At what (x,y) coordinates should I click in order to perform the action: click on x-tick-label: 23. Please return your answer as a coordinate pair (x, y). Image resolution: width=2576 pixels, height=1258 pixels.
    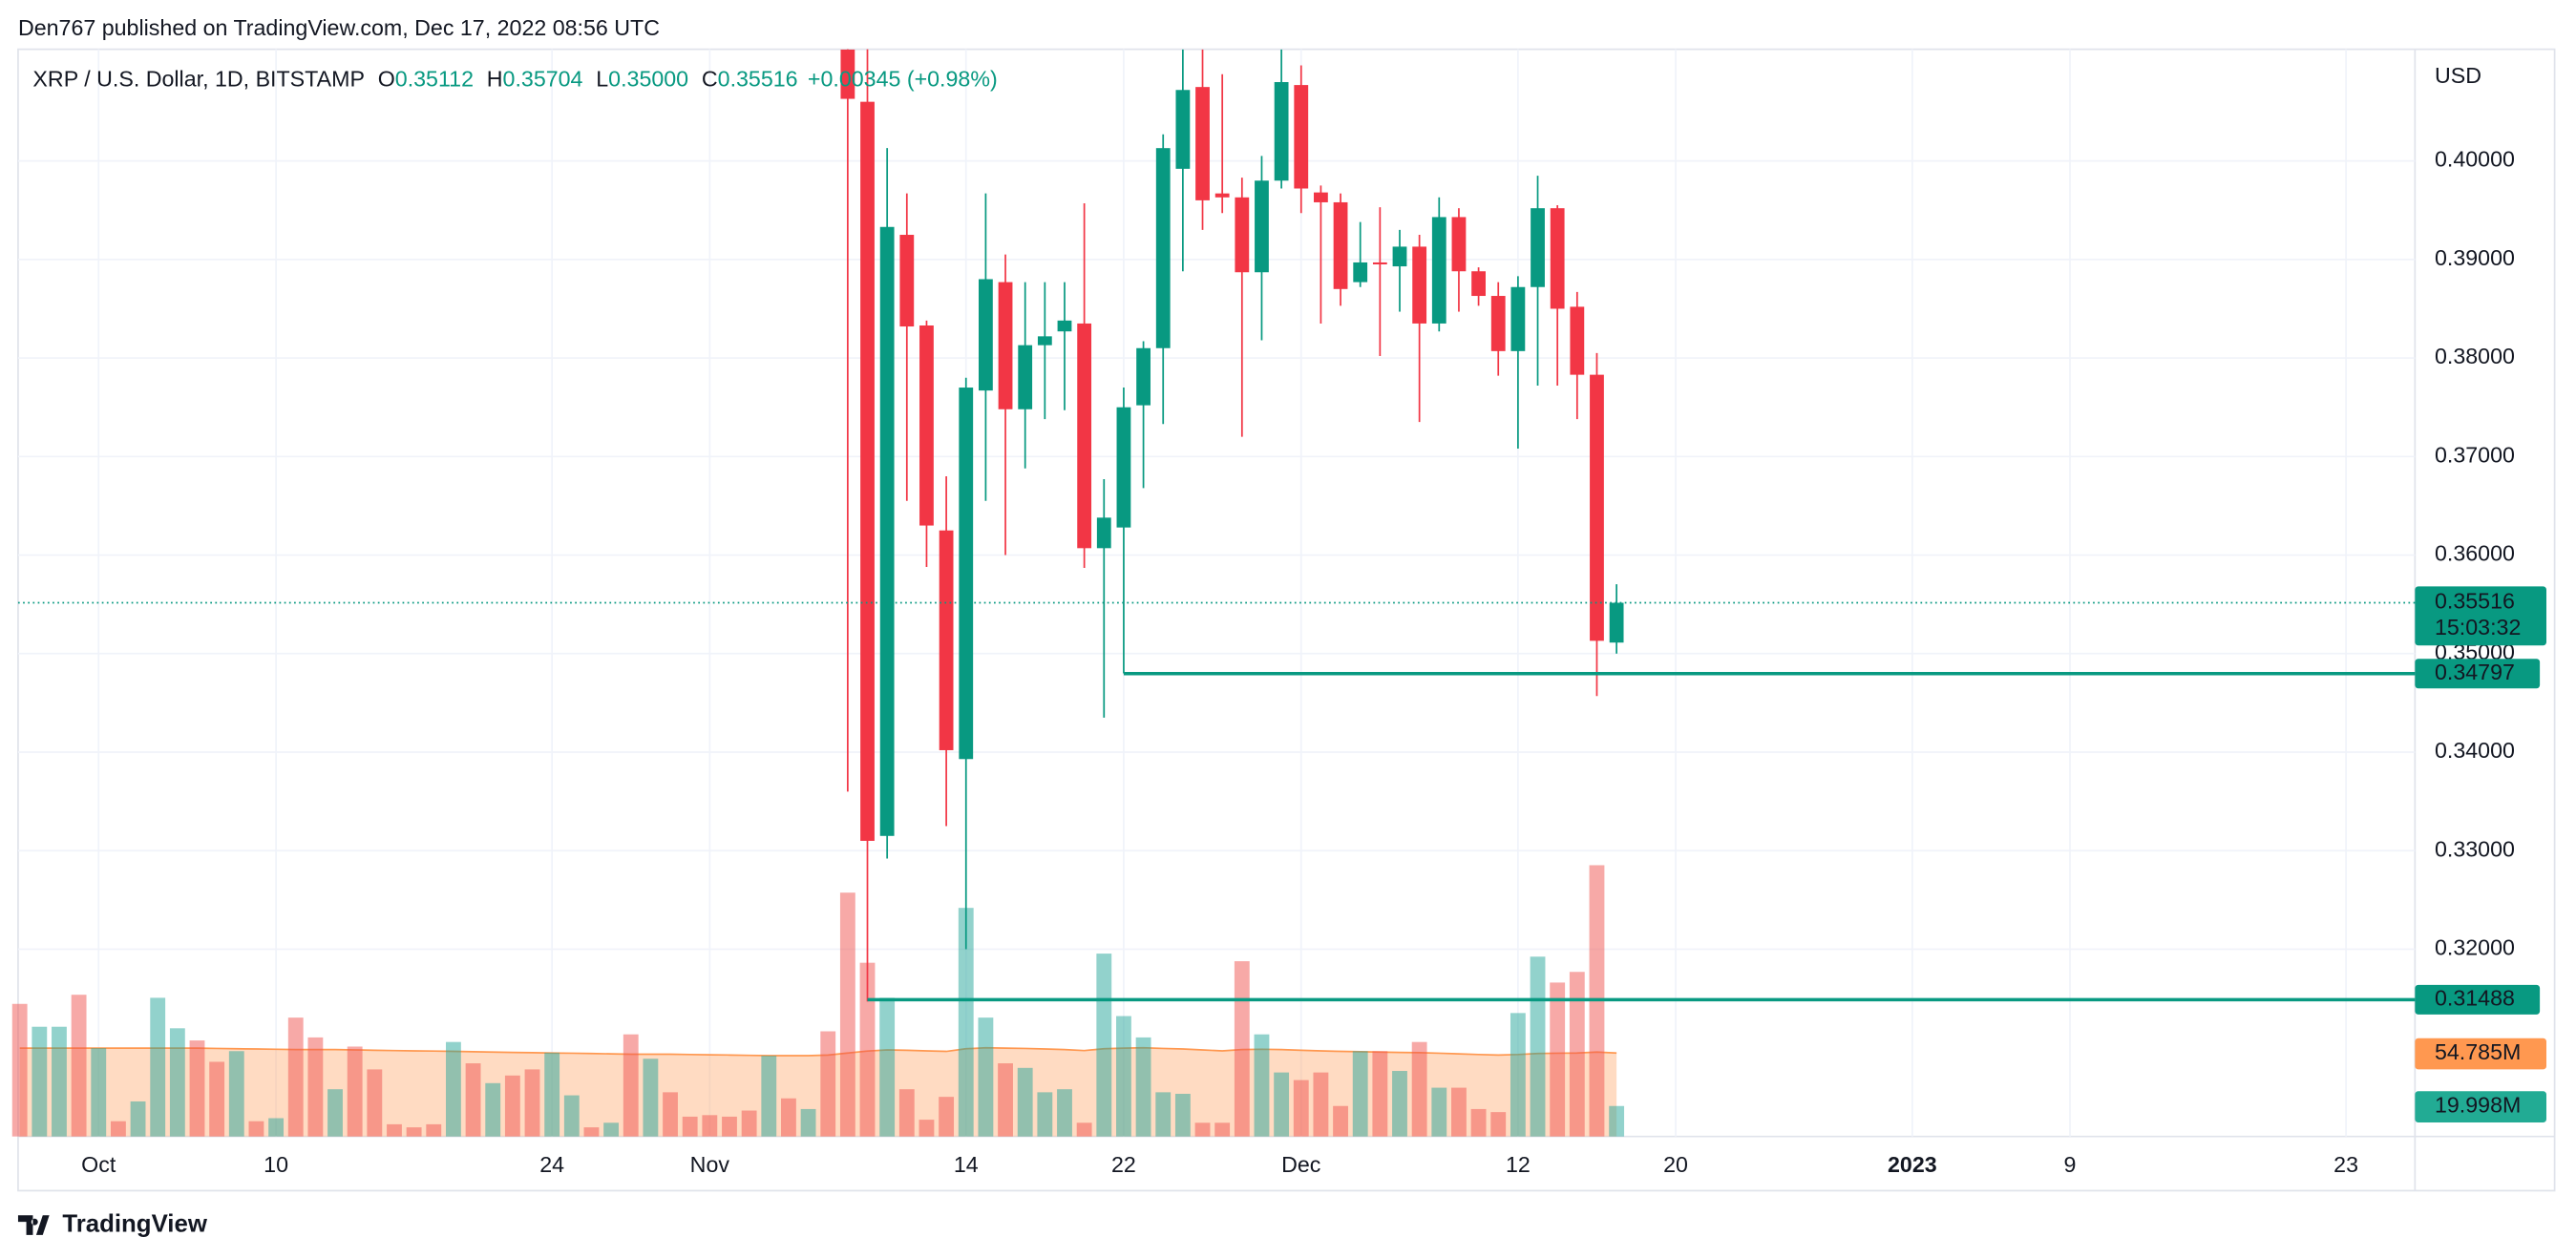
    Looking at the image, I should click on (2345, 1165).